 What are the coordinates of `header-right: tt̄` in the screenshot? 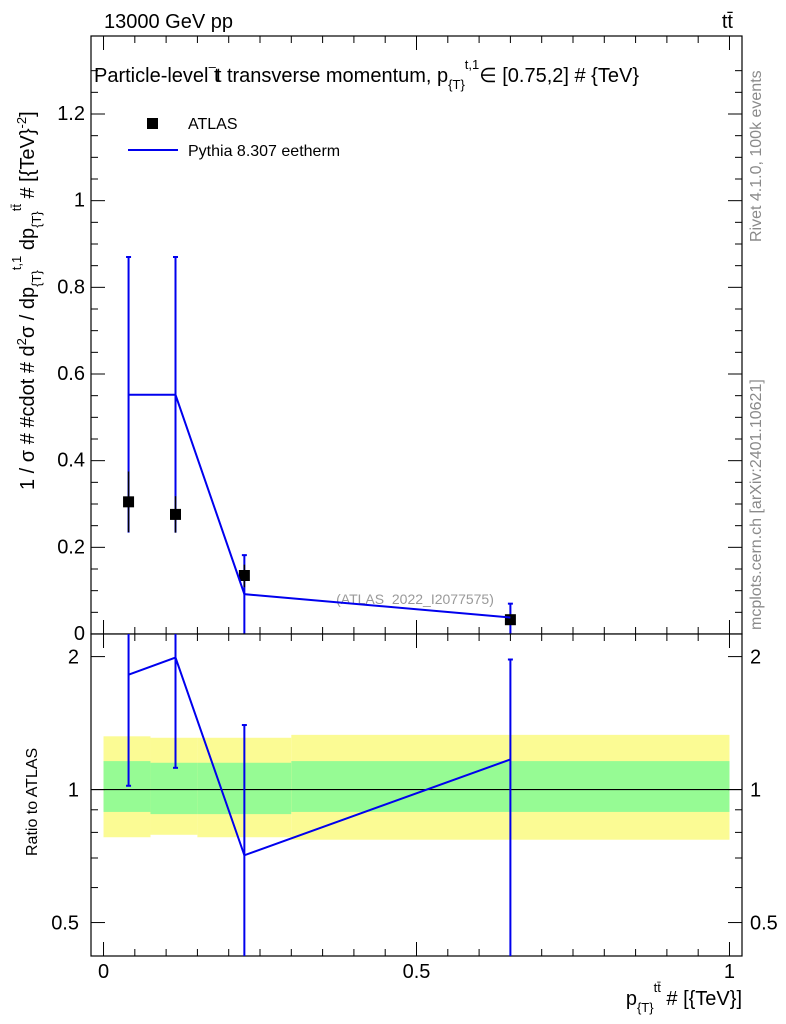 It's located at (728, 22).